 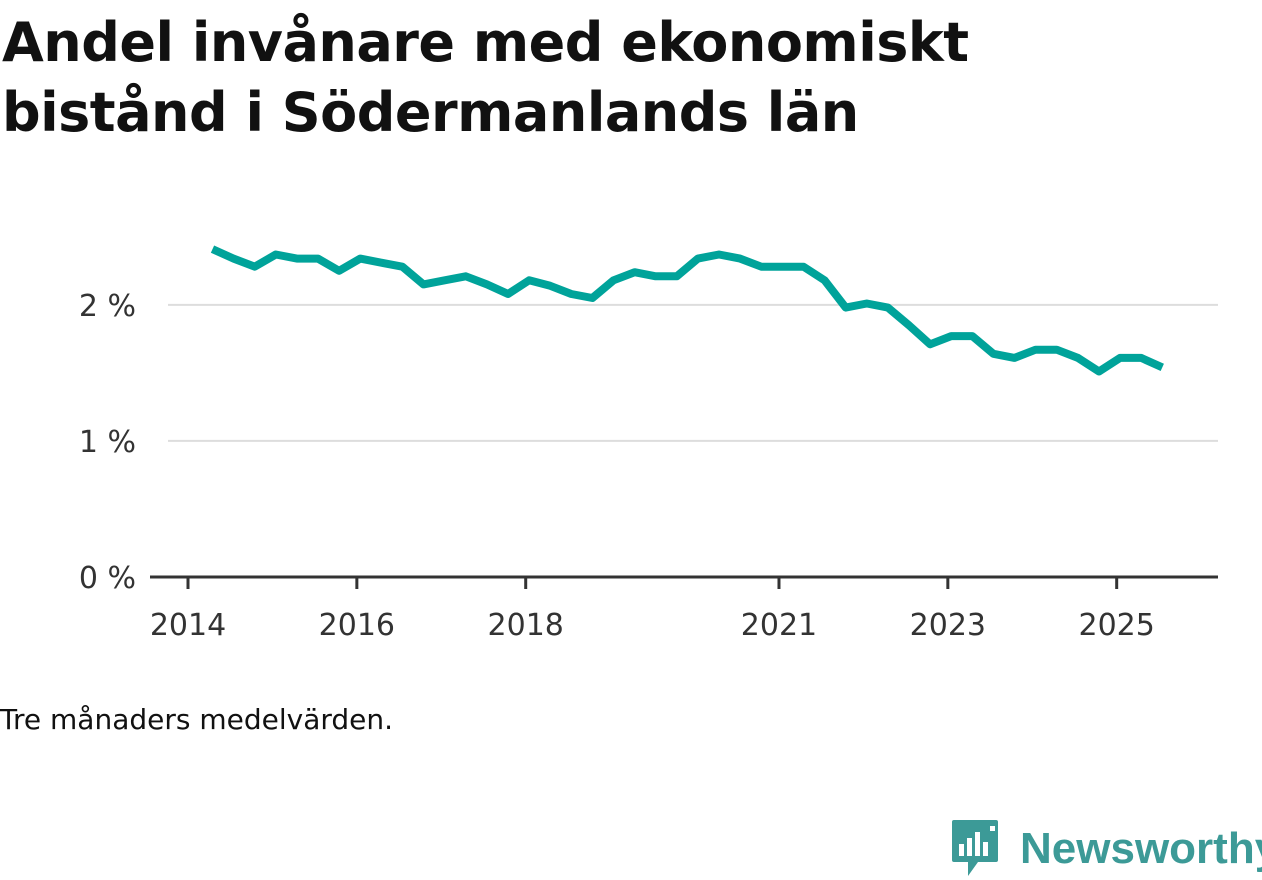 What do you see at coordinates (357, 625) in the screenshot?
I see `x-tick-label: 2016` at bounding box center [357, 625].